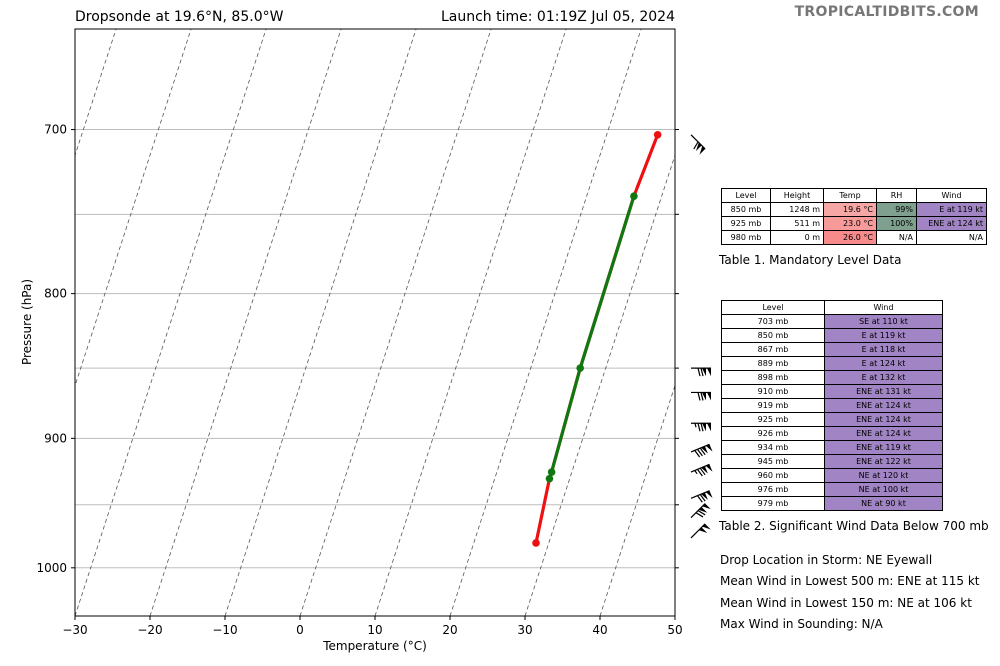 This screenshot has height=666, width=1000. What do you see at coordinates (797, 223) in the screenshot?
I see `height-cell: 511 m` at bounding box center [797, 223].